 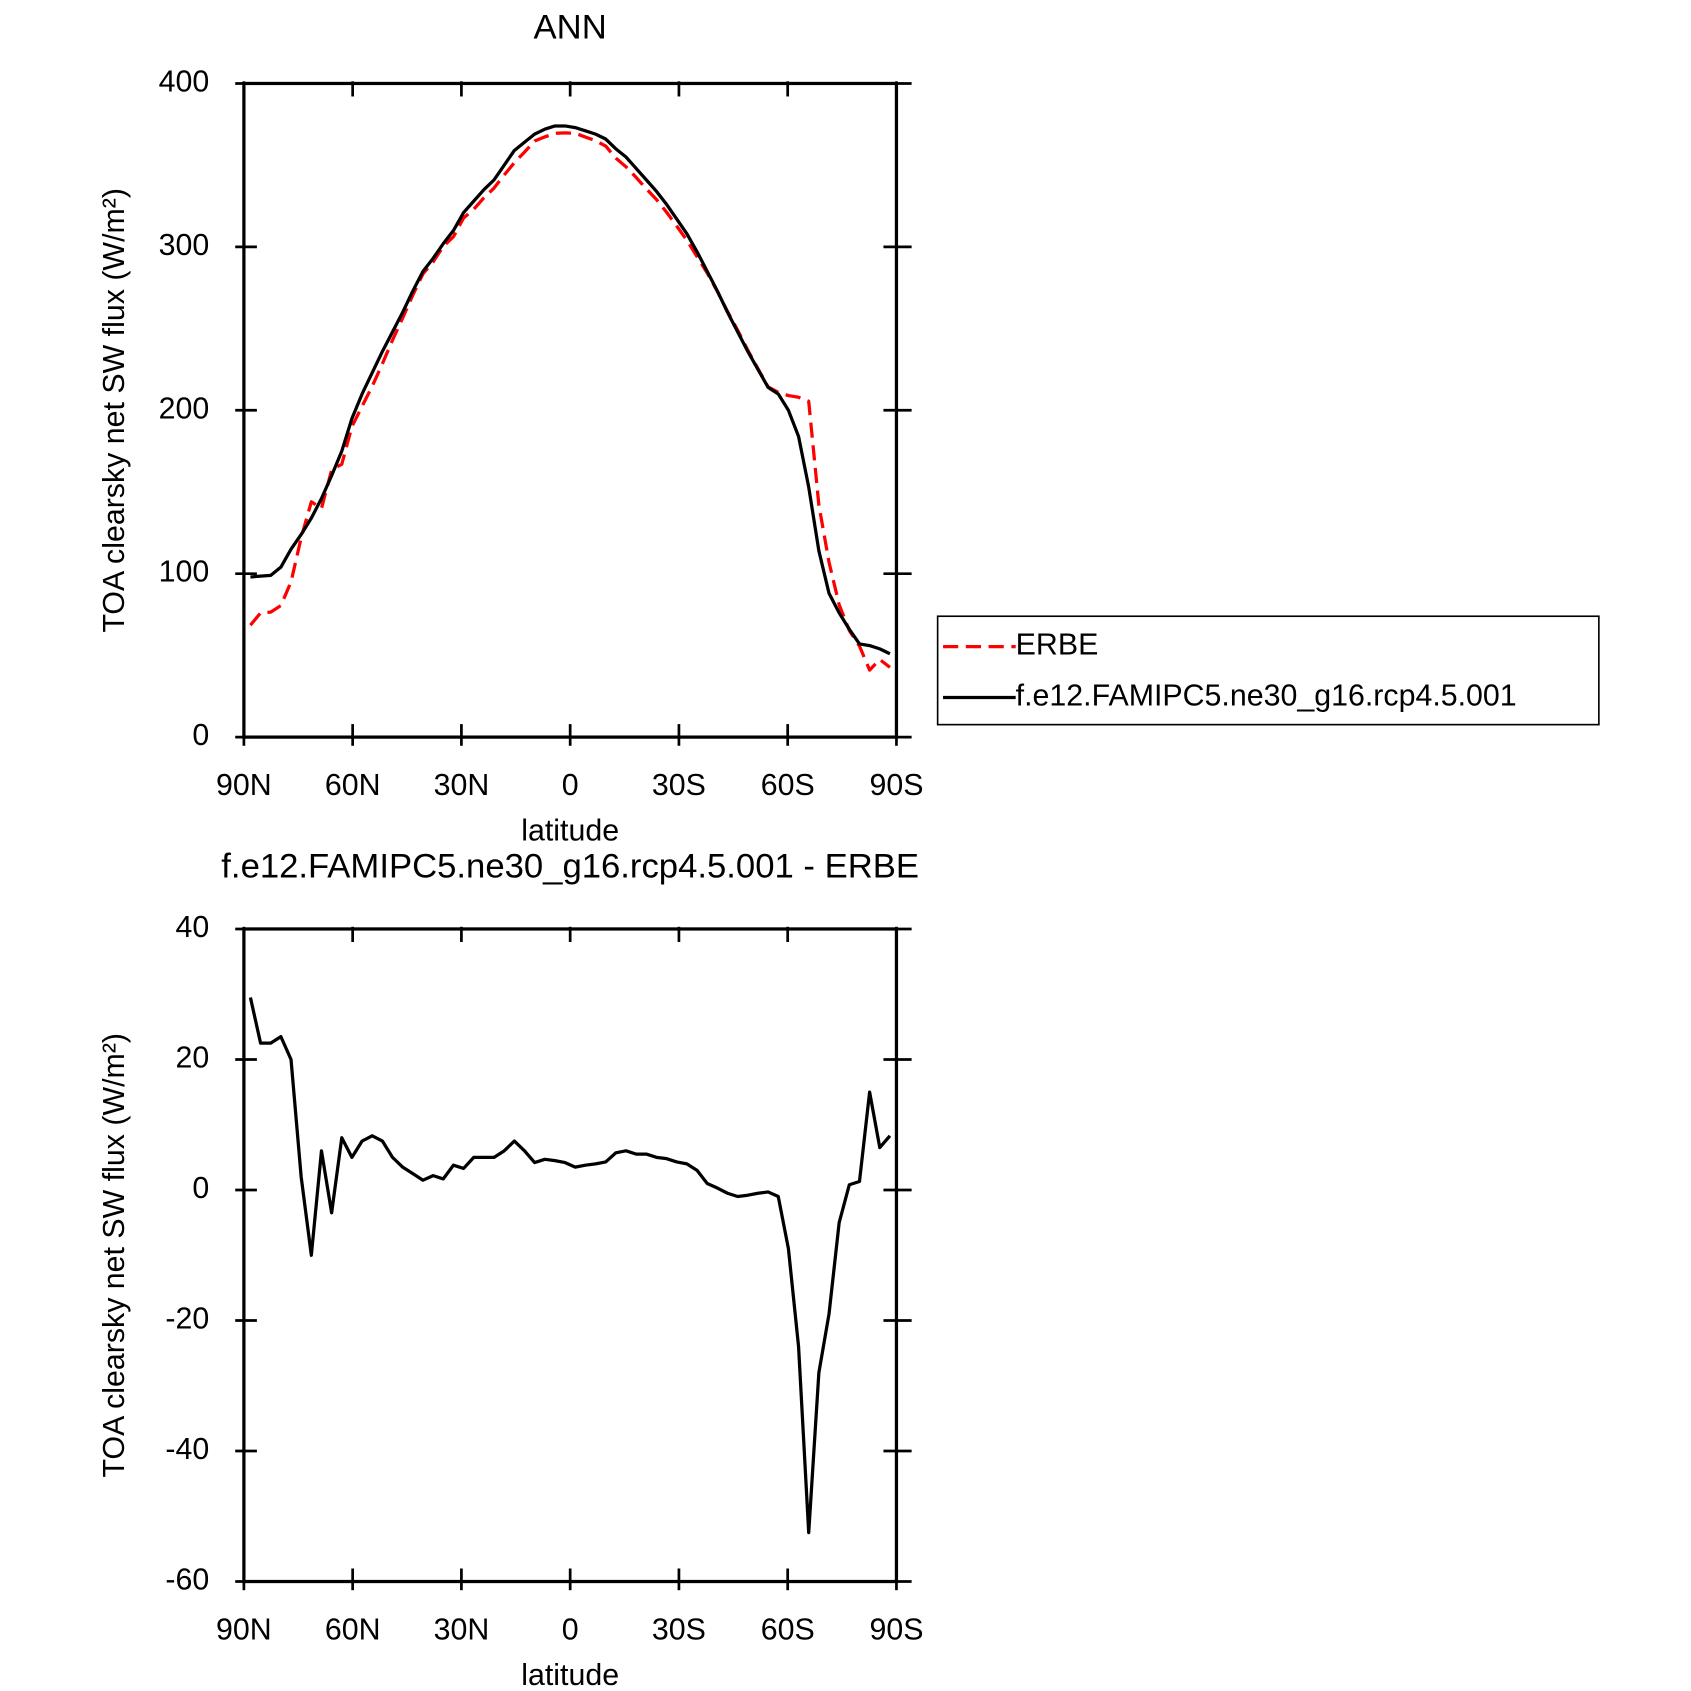 What do you see at coordinates (192, 1057) in the screenshot?
I see `y-tick-label: 20` at bounding box center [192, 1057].